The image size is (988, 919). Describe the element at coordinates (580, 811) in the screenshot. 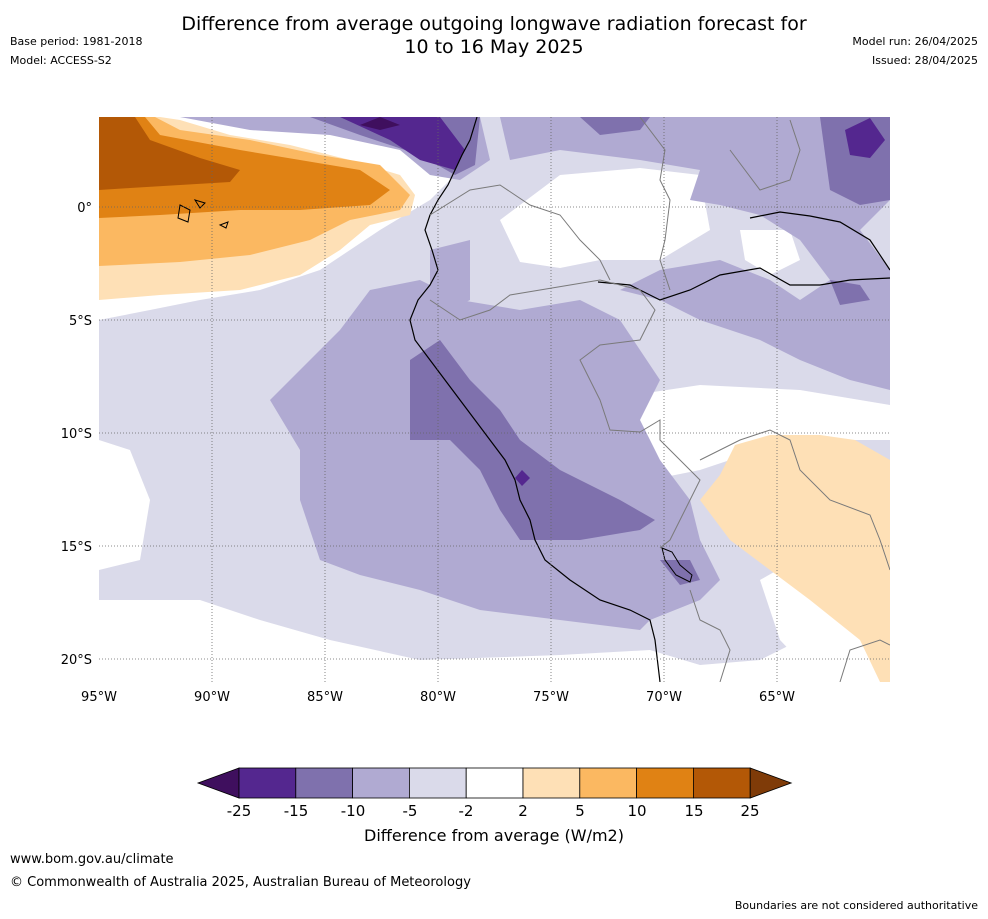

I see `colorbar-tick: 5` at that location.